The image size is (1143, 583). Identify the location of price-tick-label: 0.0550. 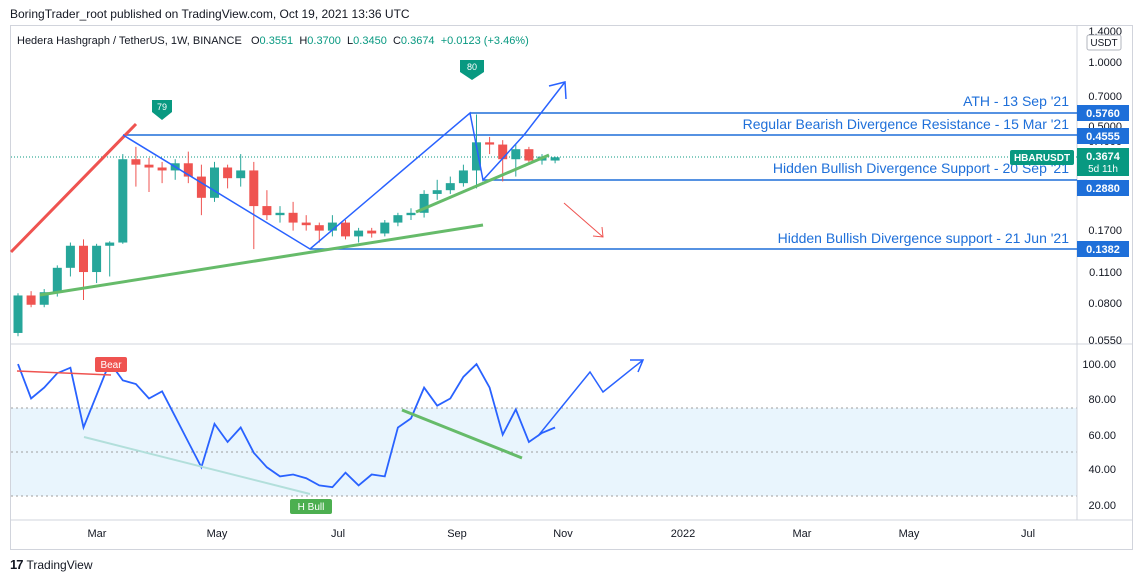
(1105, 341).